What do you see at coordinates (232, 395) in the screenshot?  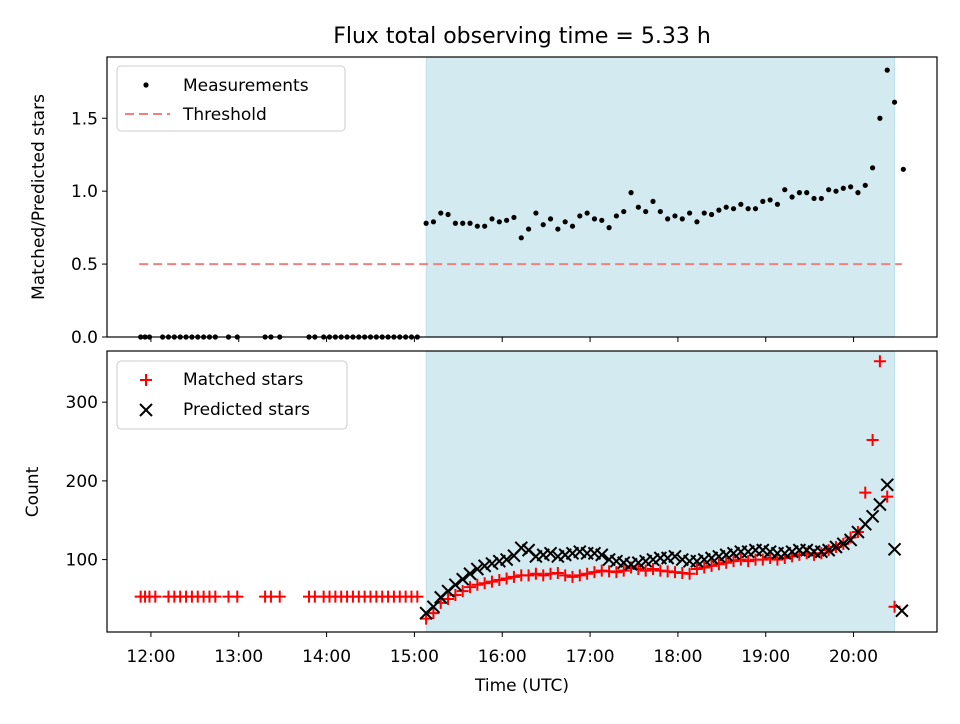 I see `bottom-legend-box` at bounding box center [232, 395].